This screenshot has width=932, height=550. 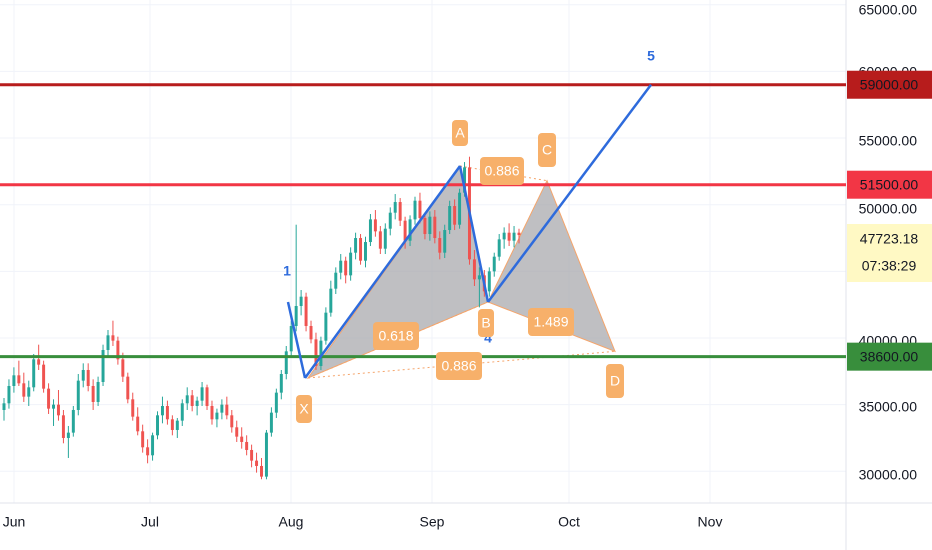 I want to click on resistance-line-59000-label: 59000.00, so click(x=889, y=84).